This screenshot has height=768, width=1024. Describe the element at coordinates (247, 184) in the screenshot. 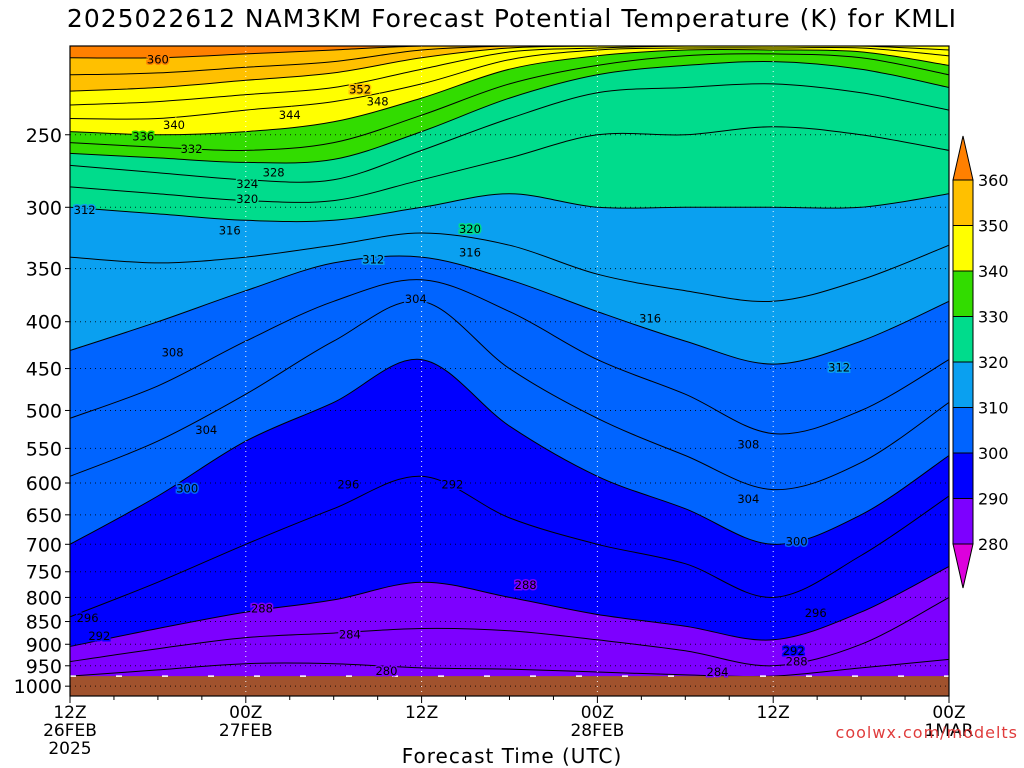

I see `contour-label: 324` at that location.